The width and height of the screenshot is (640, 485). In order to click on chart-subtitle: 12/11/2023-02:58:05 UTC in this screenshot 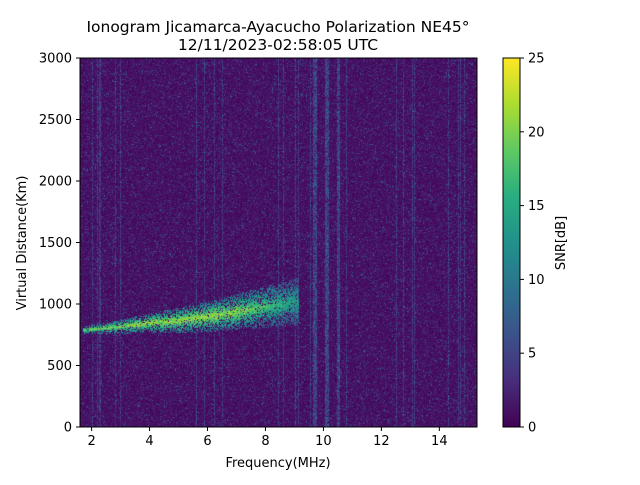, I will do `click(278, 45)`.